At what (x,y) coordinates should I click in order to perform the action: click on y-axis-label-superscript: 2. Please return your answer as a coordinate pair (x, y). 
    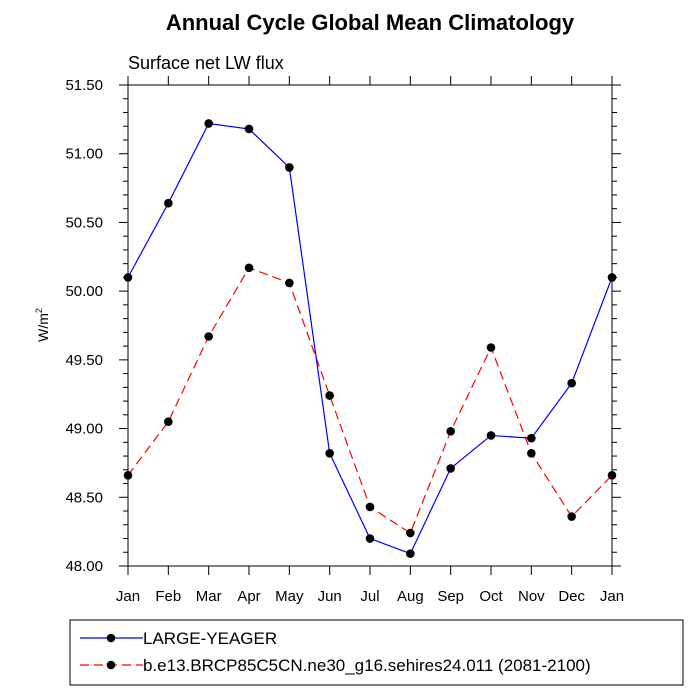
    Looking at the image, I should click on (39, 310).